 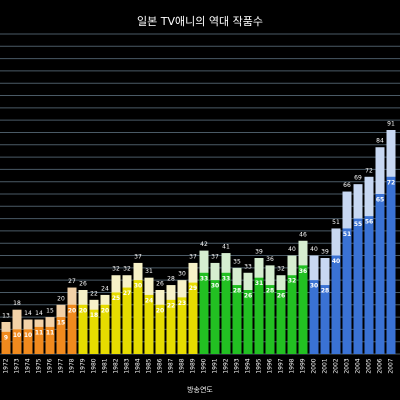 I want to click on x-tick-label: 2007, so click(x=391, y=365).